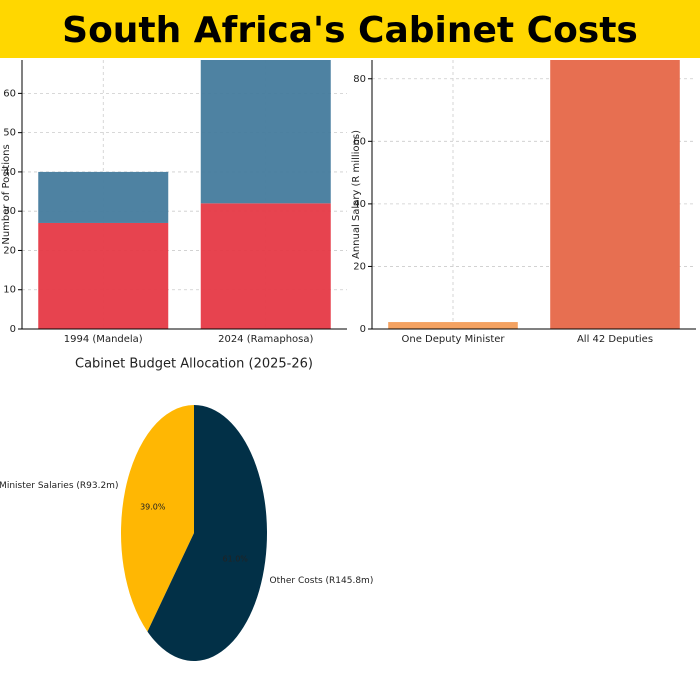  I want to click on title-banner, so click(350, 29).